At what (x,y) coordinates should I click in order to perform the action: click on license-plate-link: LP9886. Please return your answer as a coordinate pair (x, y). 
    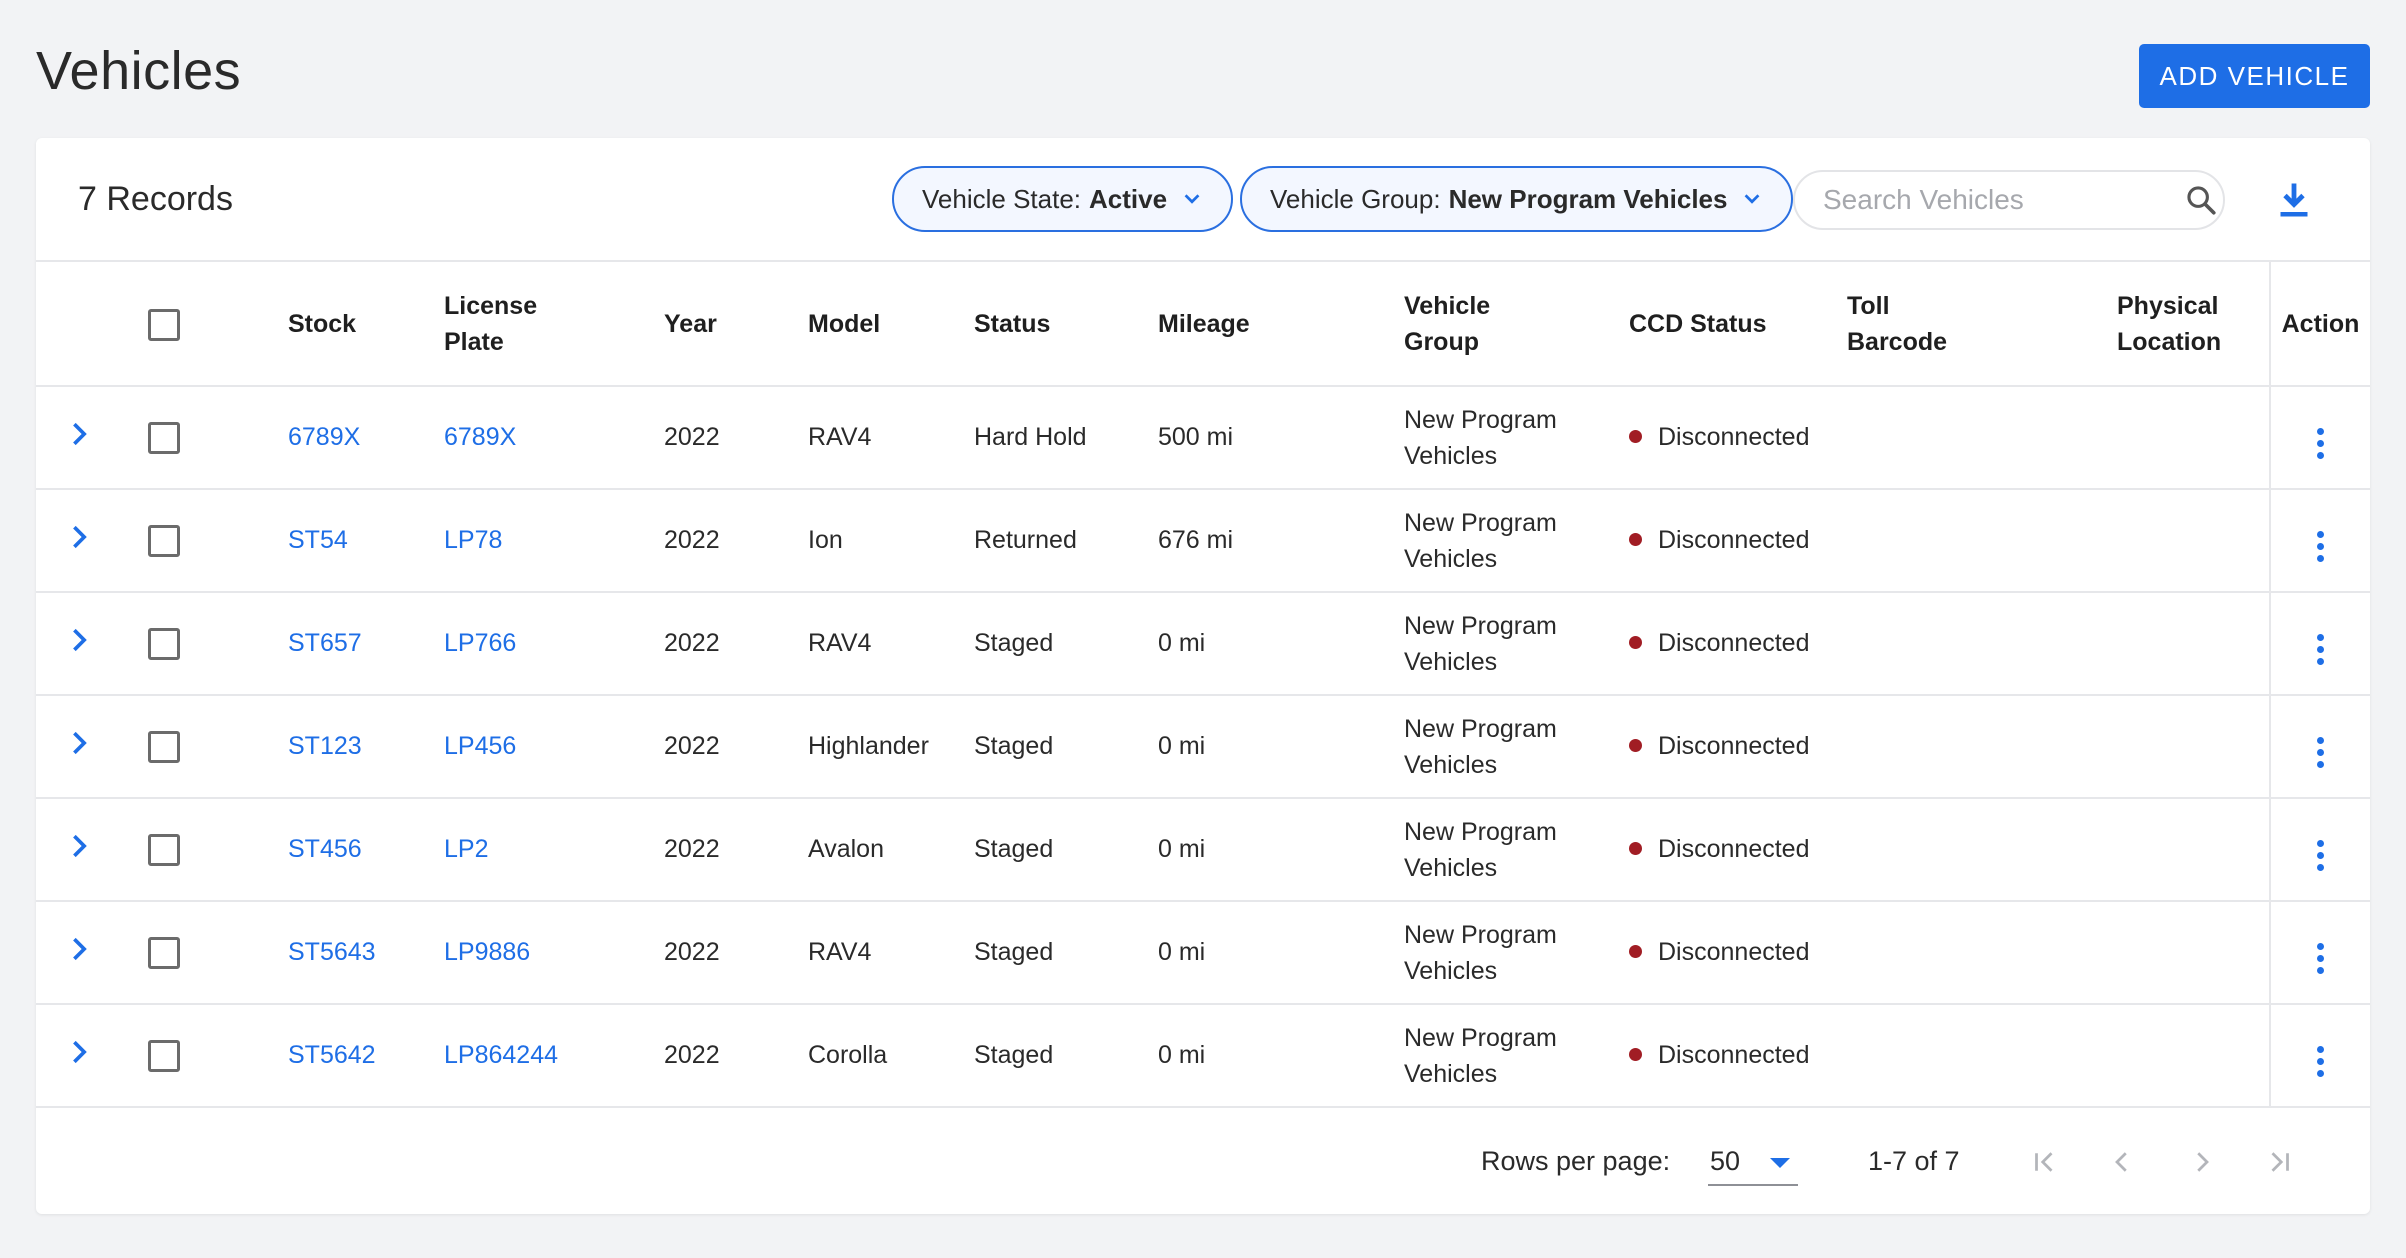
    Looking at the image, I should click on (487, 952).